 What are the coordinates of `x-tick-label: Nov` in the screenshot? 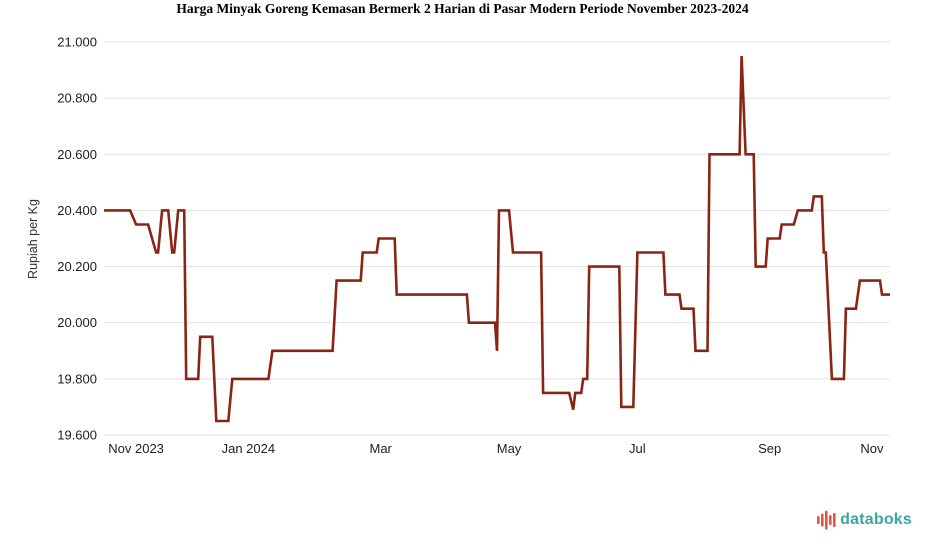 It's located at (872, 448).